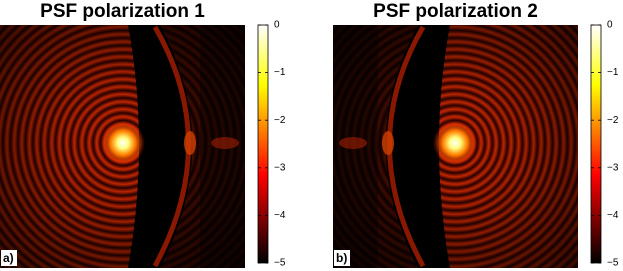  Describe the element at coordinates (122, 11) in the screenshot. I see `panel-title: PSF polarization 1` at that location.